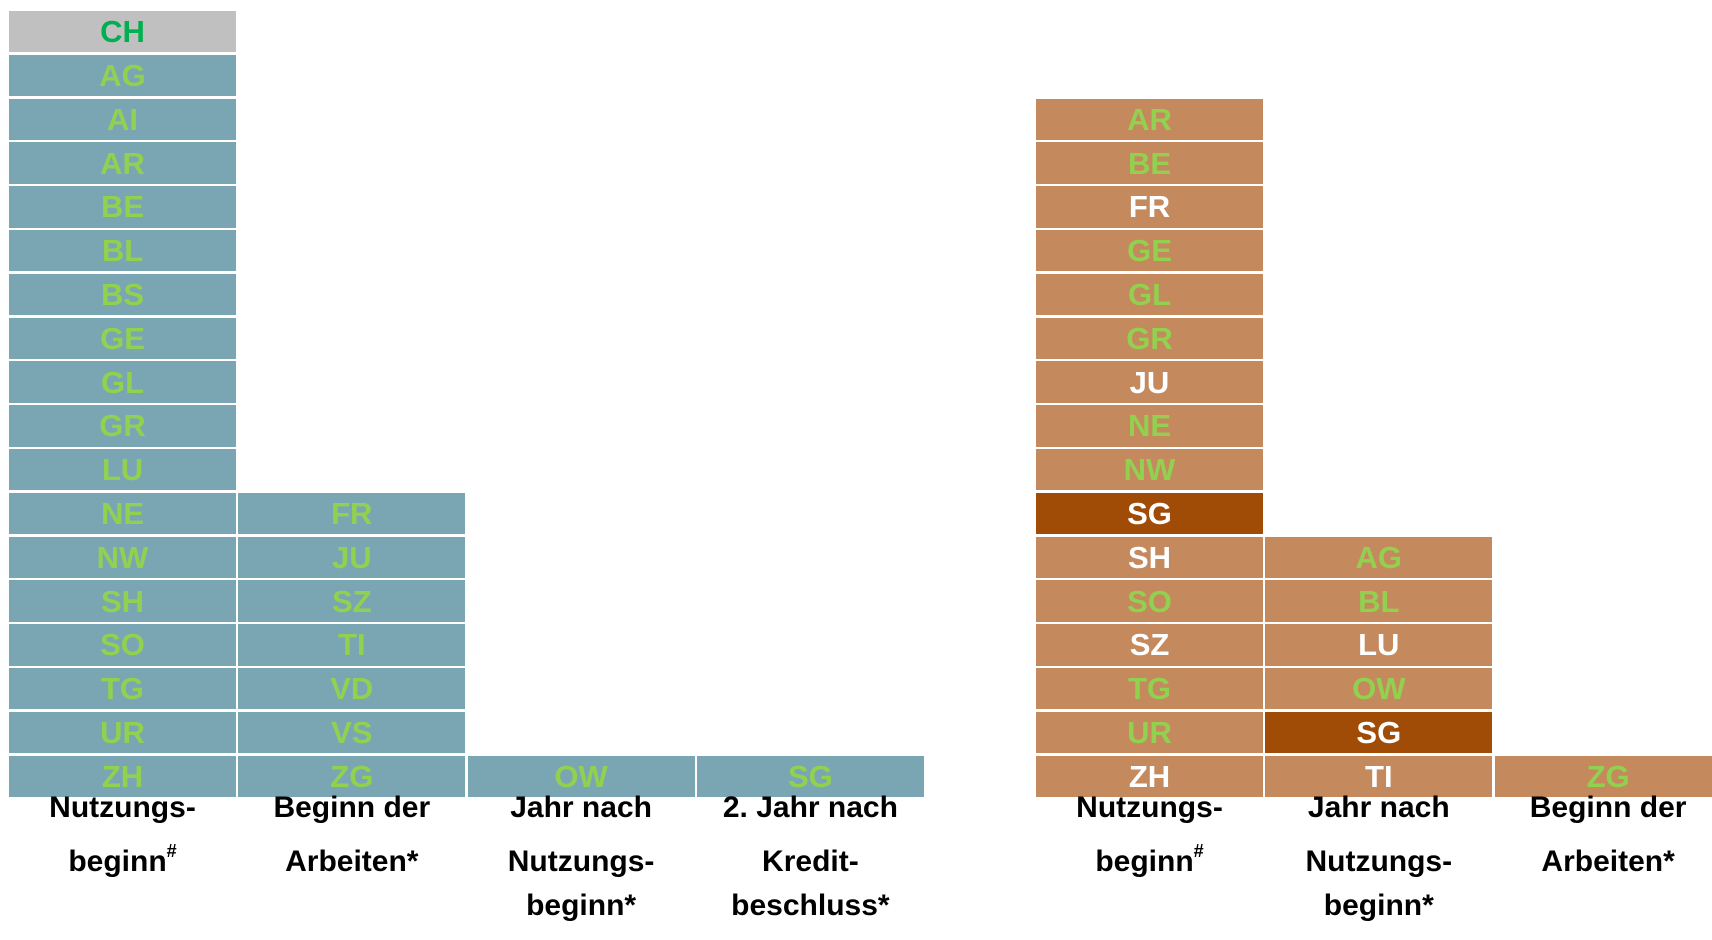 This screenshot has width=1712, height=940. Describe the element at coordinates (810, 470) in the screenshot. I see `column-label: 2. Jahr nach Kredit-beschluss*` at that location.